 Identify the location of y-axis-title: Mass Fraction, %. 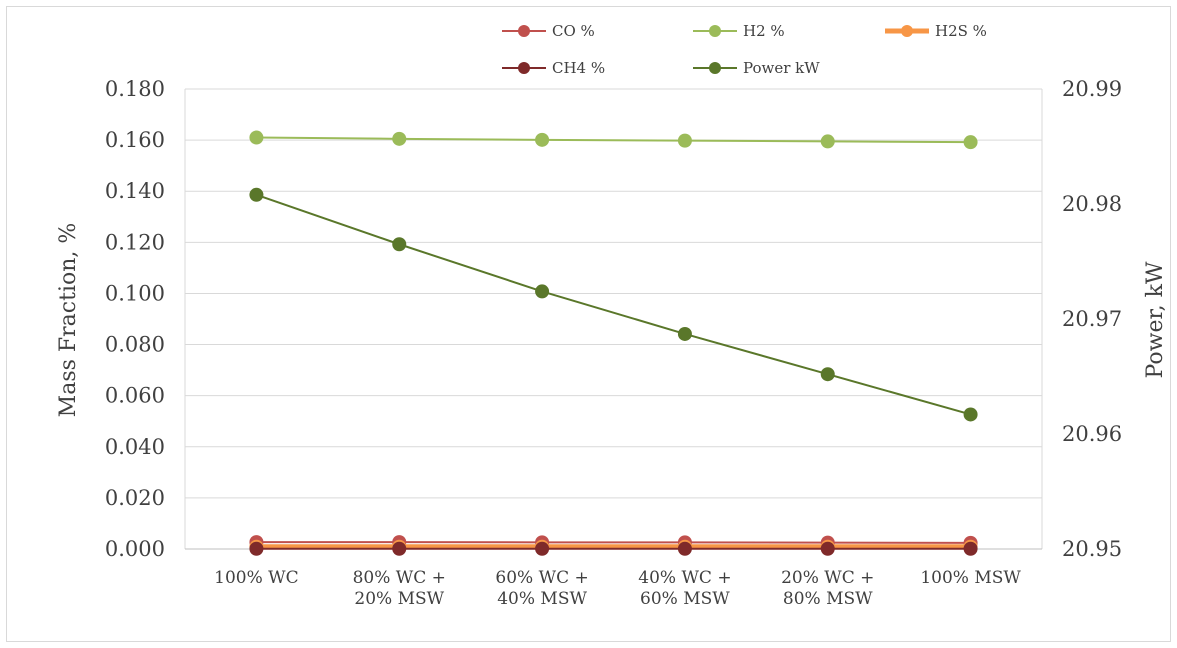
(68, 320).